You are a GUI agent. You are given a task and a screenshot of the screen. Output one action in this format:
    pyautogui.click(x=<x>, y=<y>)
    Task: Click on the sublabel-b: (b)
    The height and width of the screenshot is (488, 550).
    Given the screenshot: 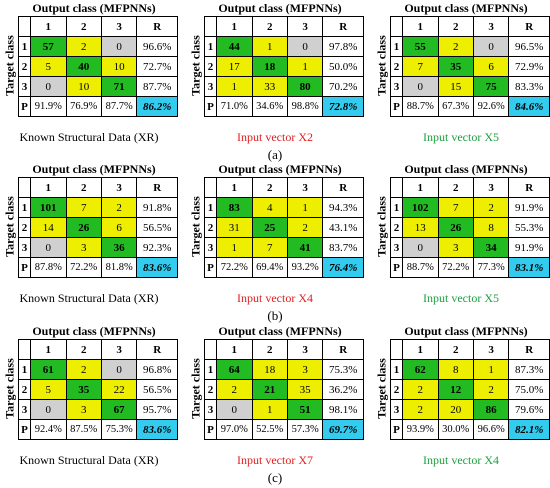 What is the action you would take?
    pyautogui.click(x=275, y=315)
    